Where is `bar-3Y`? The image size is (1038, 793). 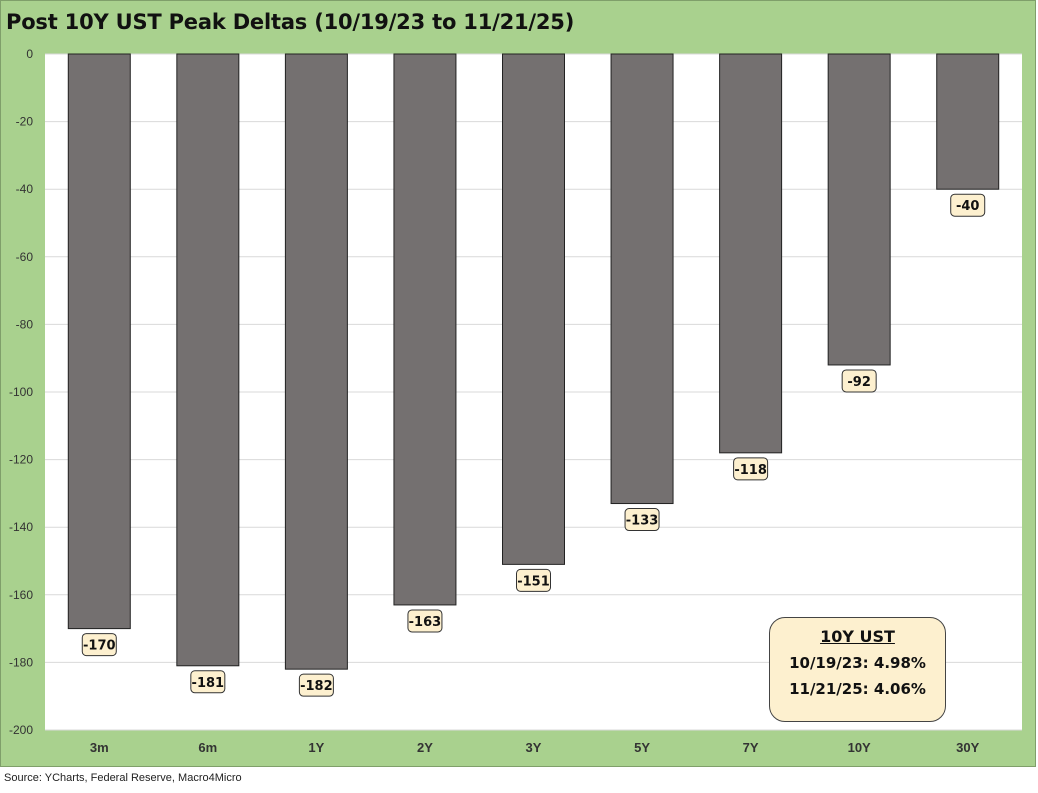 bar-3Y is located at coordinates (533, 309).